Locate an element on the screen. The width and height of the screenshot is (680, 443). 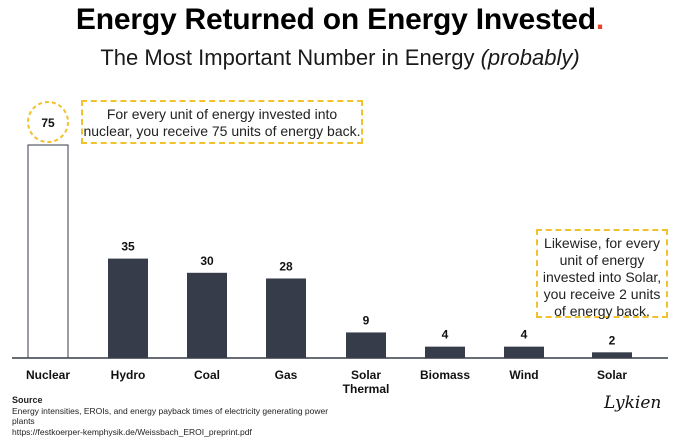
chart-title: Energy Returned on Energy Invested. is located at coordinates (340, 19).